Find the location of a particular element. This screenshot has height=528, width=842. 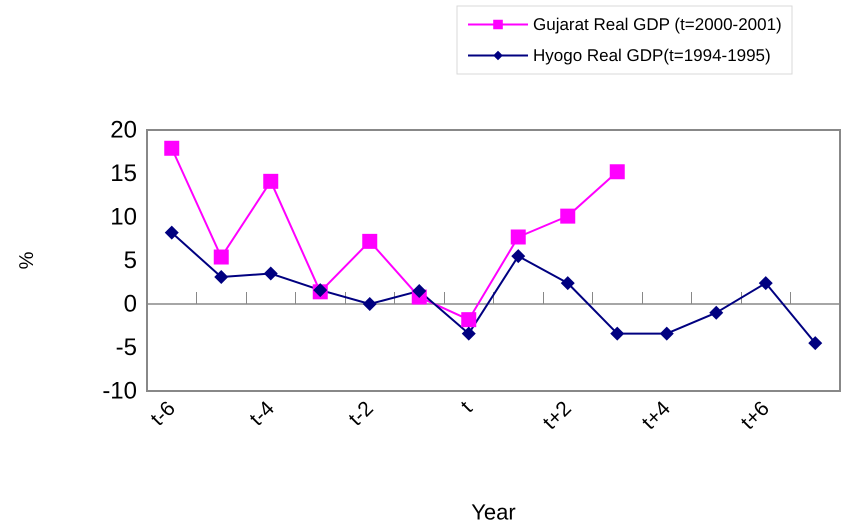

y-tick-label: 5 is located at coordinates (130, 260).